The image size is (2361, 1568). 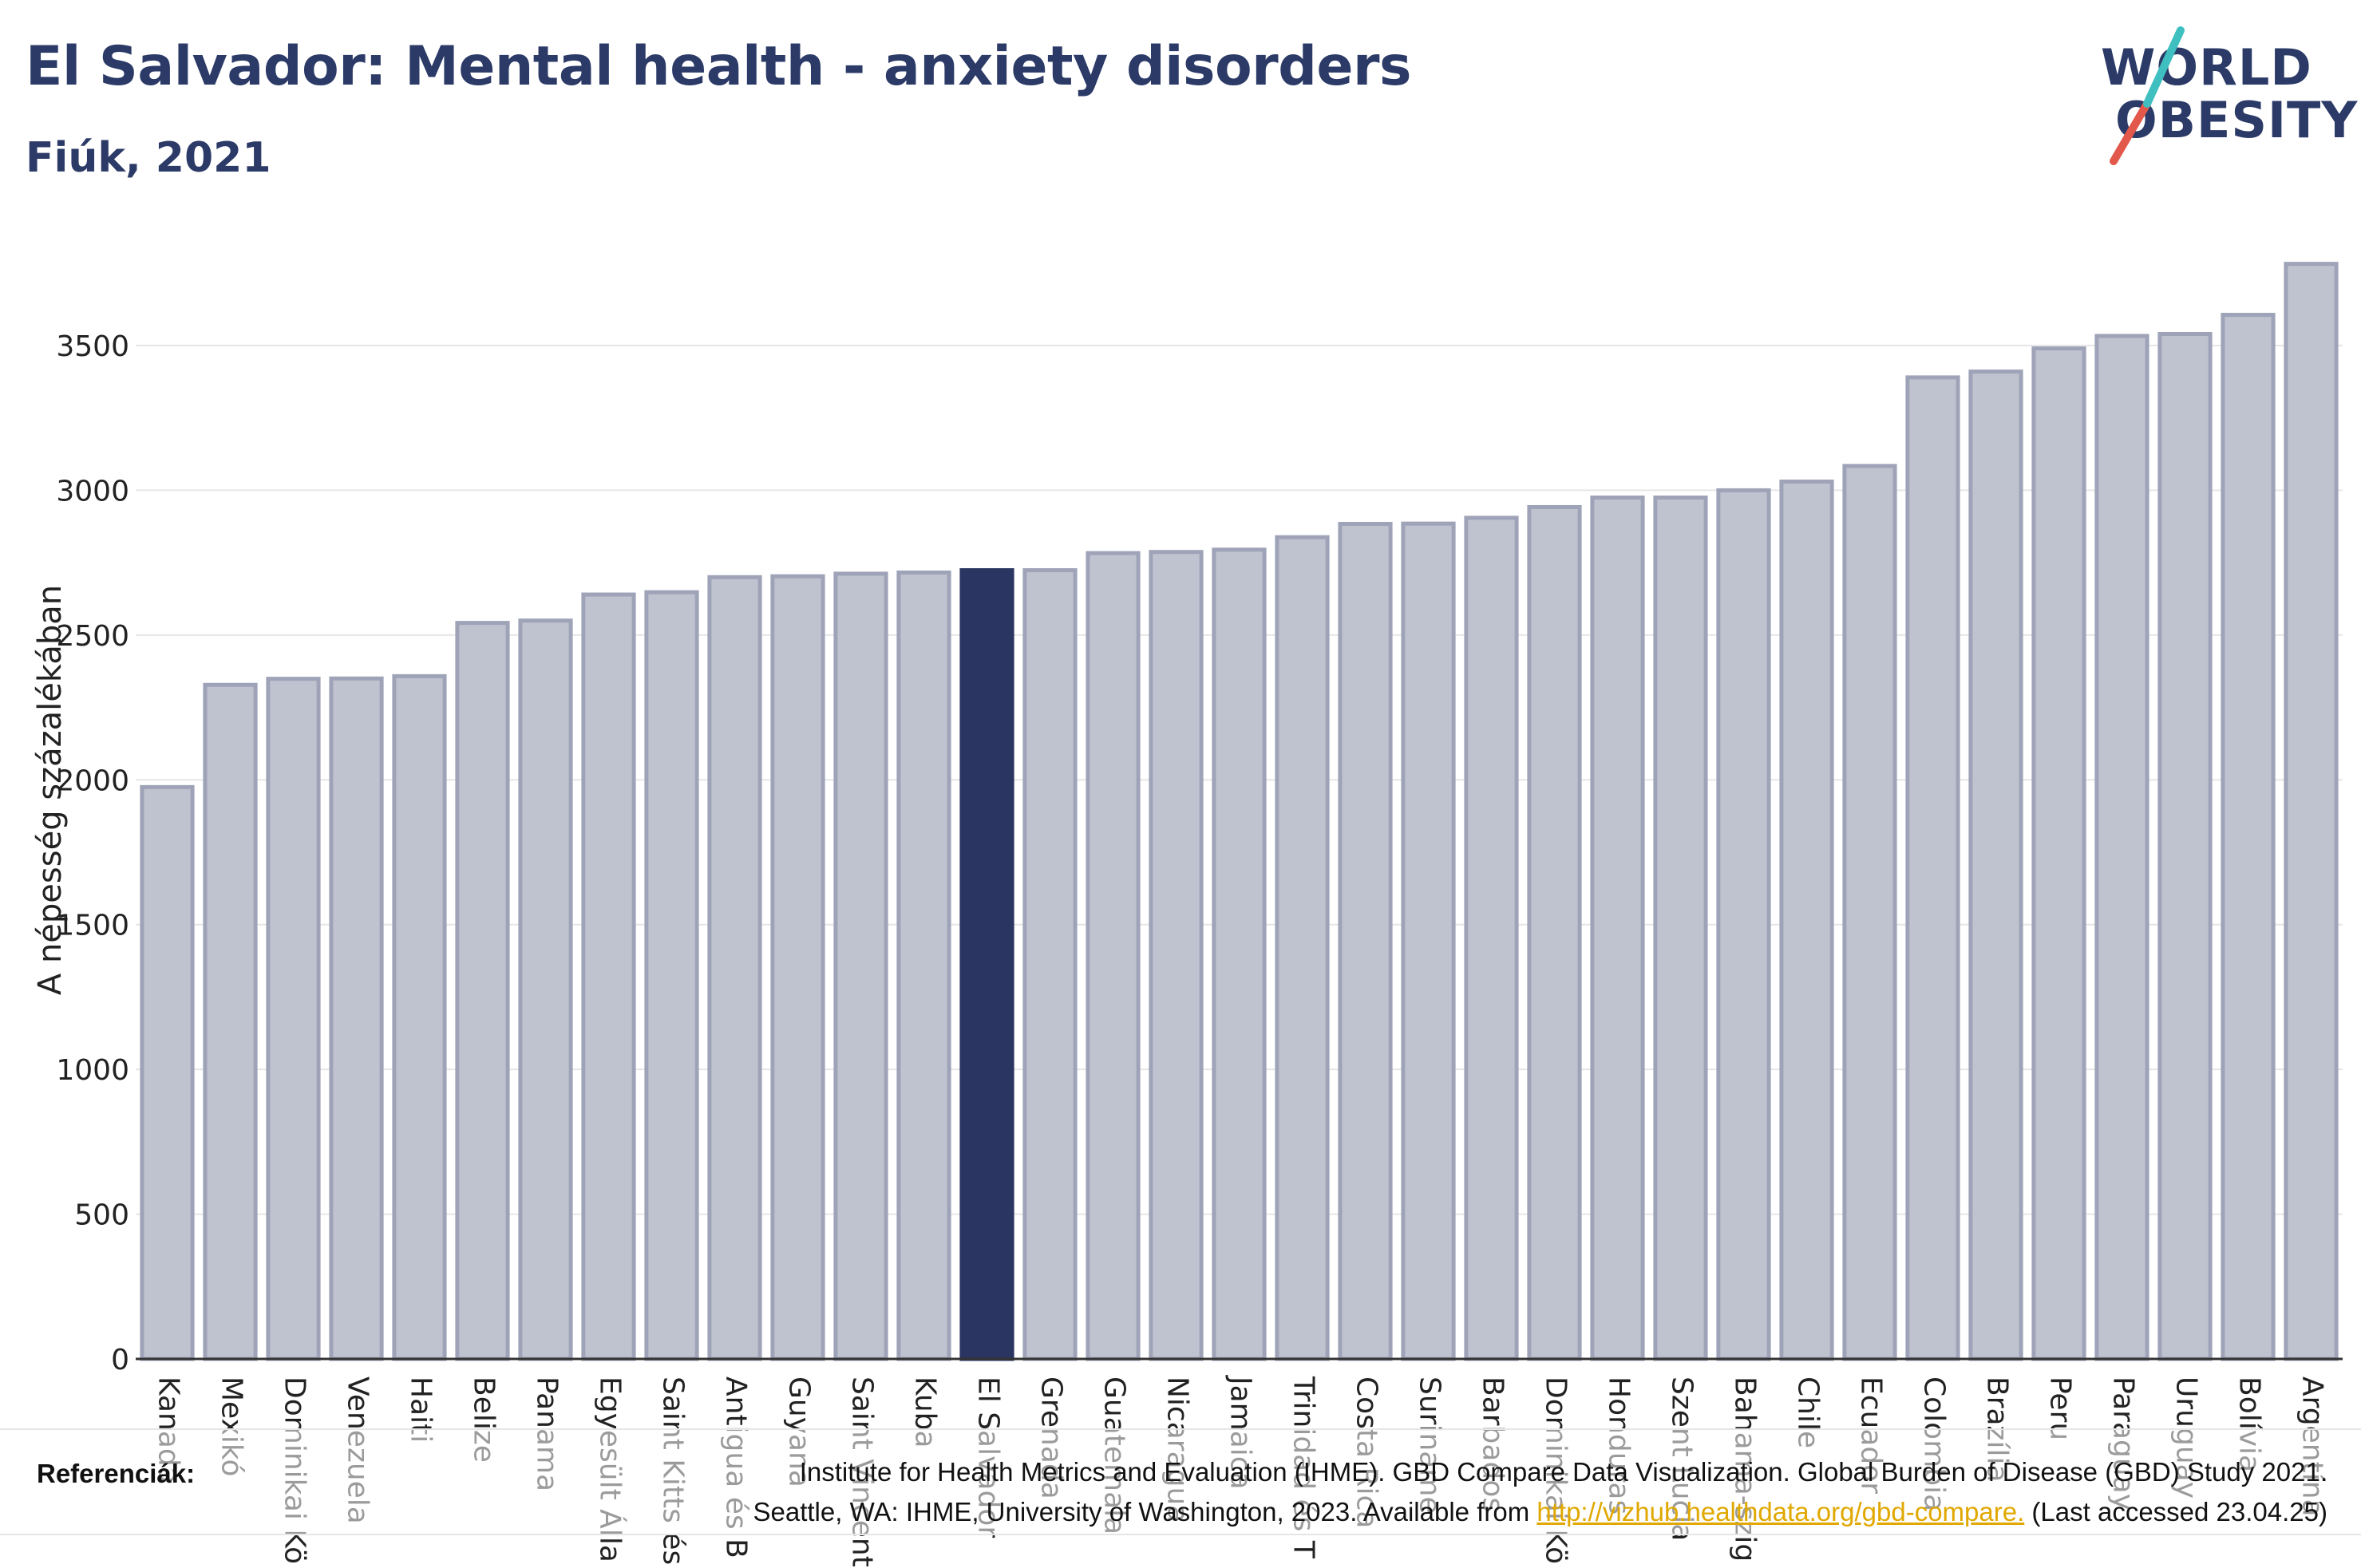 I want to click on y-tick-label: 3500, so click(x=92, y=346).